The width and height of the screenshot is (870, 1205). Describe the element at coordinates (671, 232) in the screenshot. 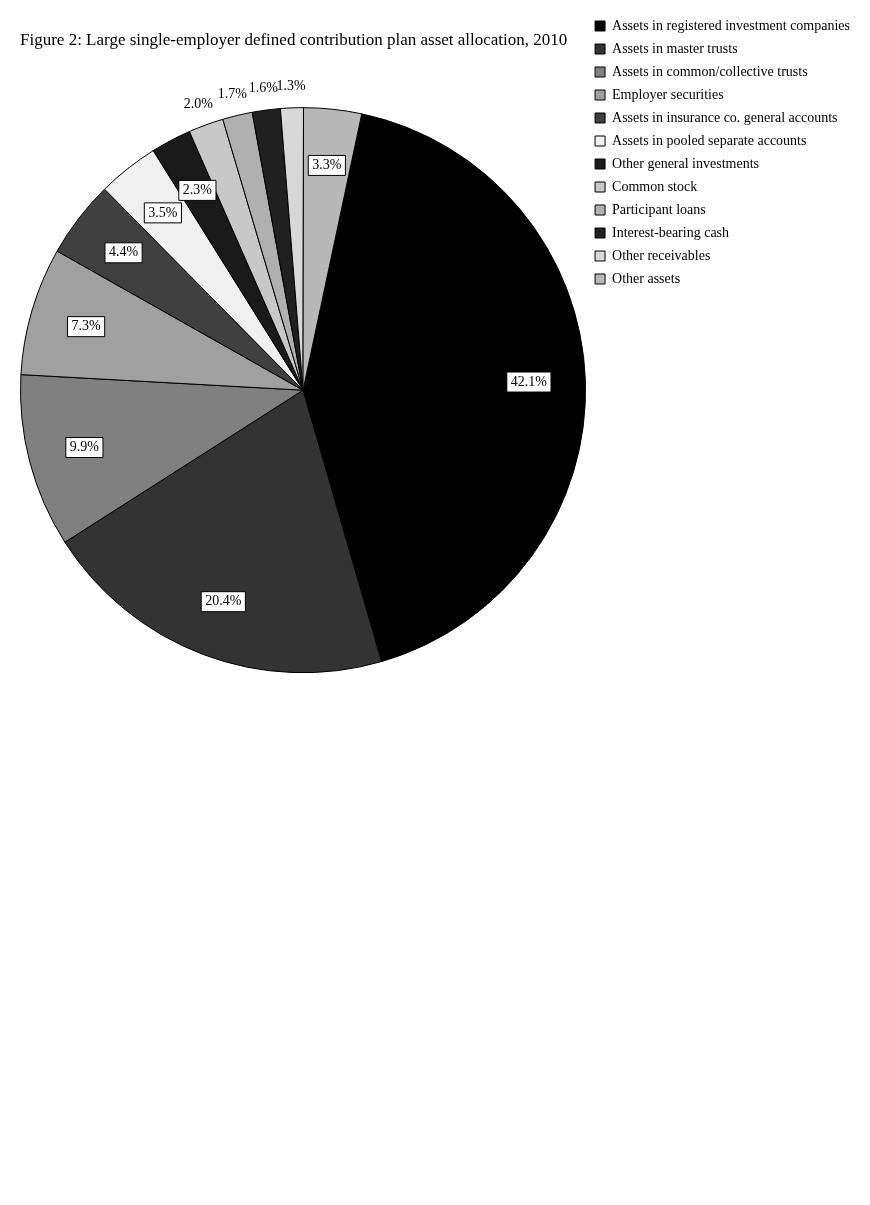

I see `legend-label: Interest-bearing cash` at that location.